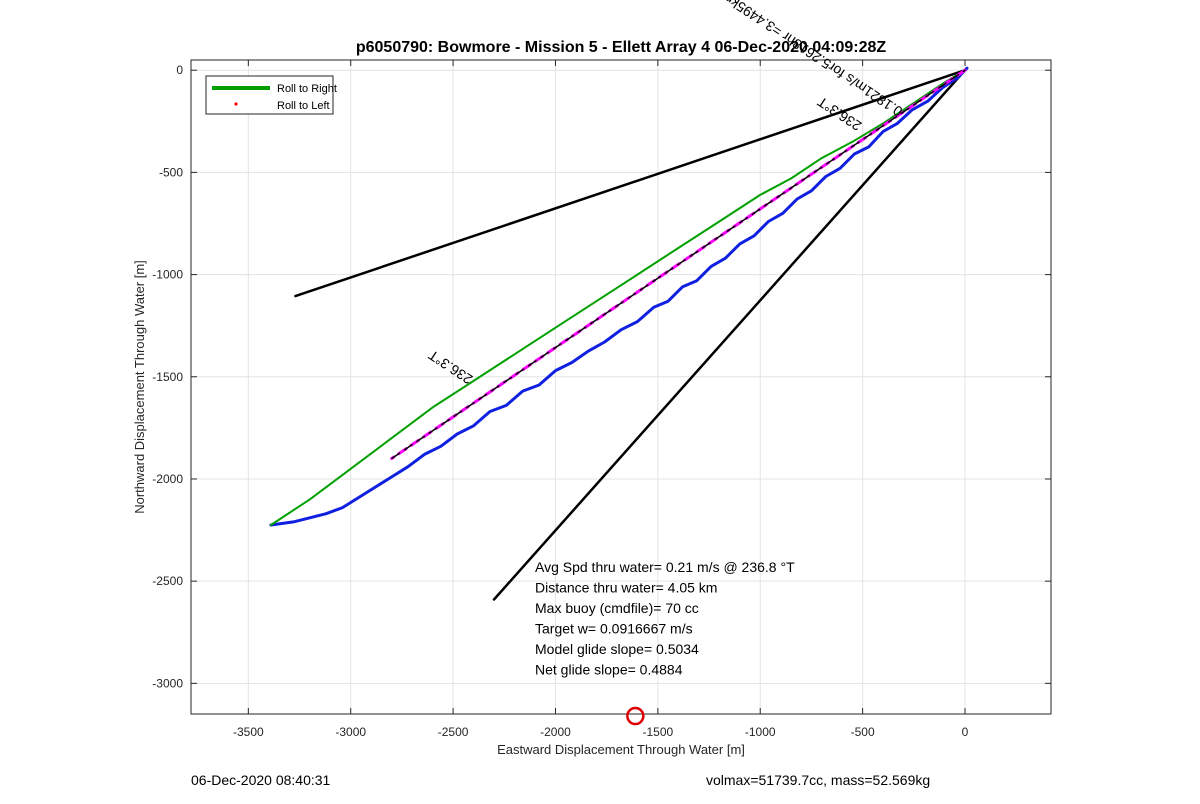 The width and height of the screenshot is (1200, 804). I want to click on info-line: Model glide slope= 0.5034, so click(617, 649).